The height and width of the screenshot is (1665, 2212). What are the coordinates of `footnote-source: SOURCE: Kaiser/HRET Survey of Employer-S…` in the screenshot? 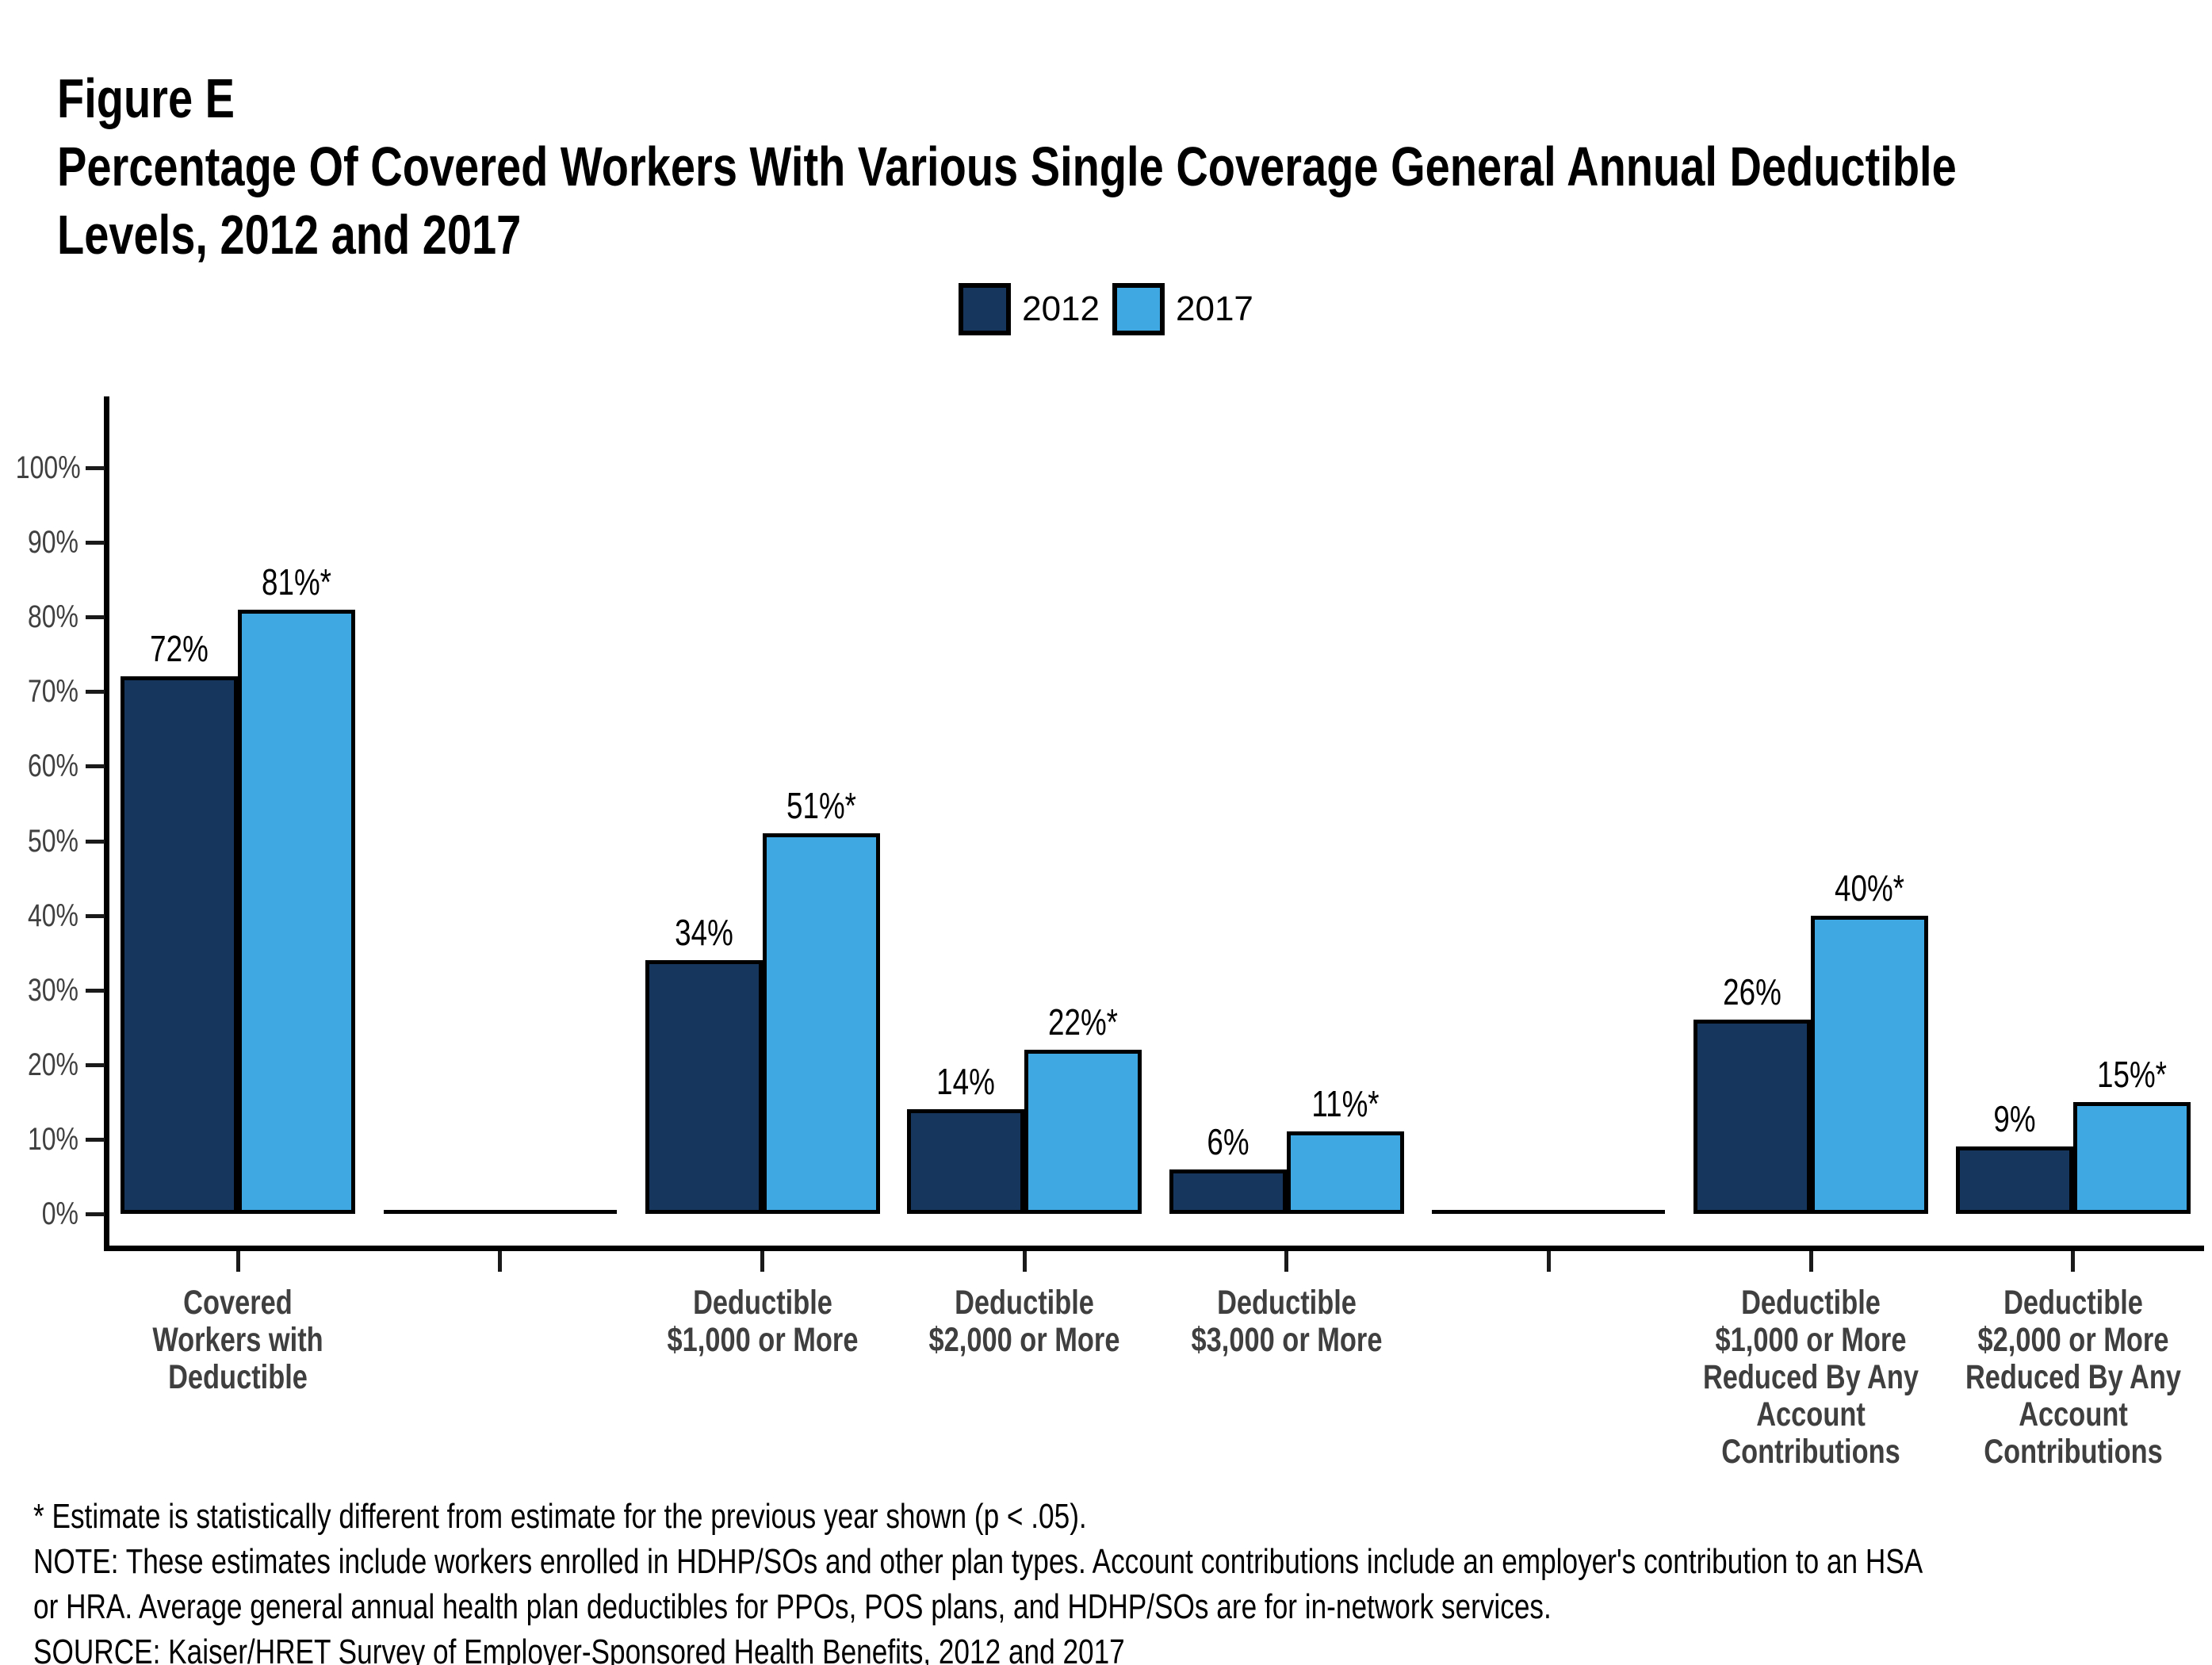 It's located at (579, 1648).